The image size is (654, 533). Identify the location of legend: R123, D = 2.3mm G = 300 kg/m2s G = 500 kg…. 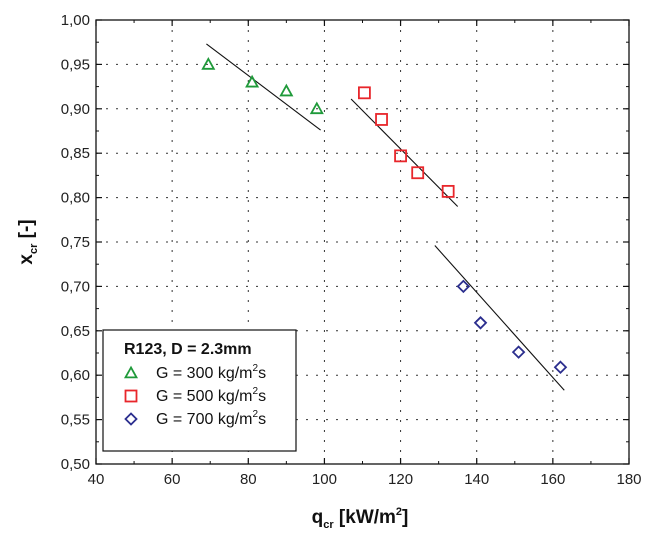
(199, 390).